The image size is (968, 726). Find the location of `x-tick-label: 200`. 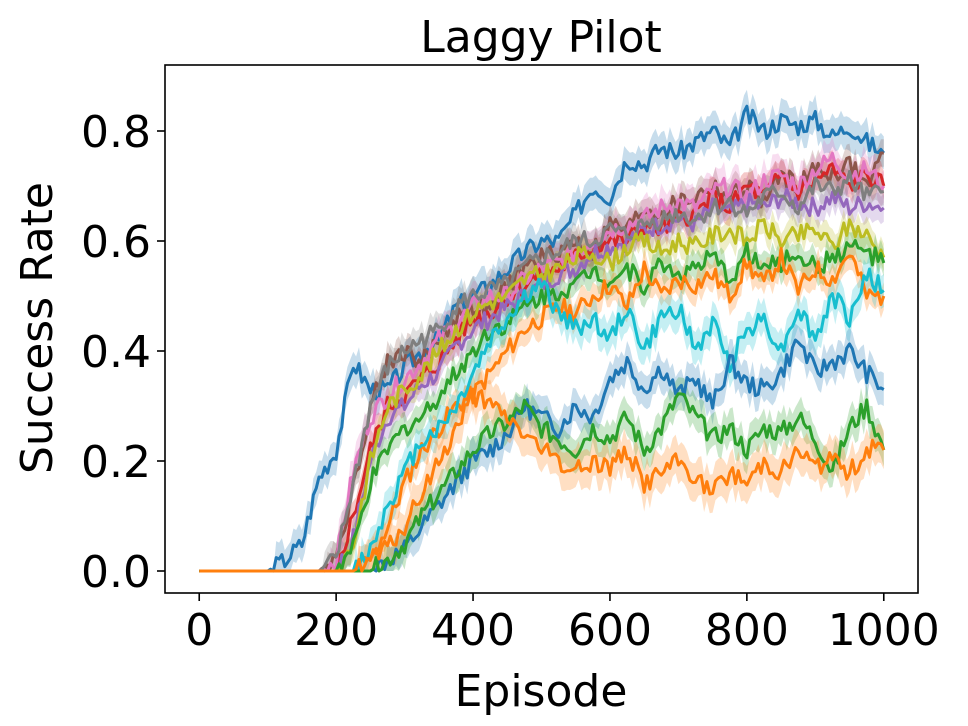

x-tick-label: 200 is located at coordinates (336, 630).